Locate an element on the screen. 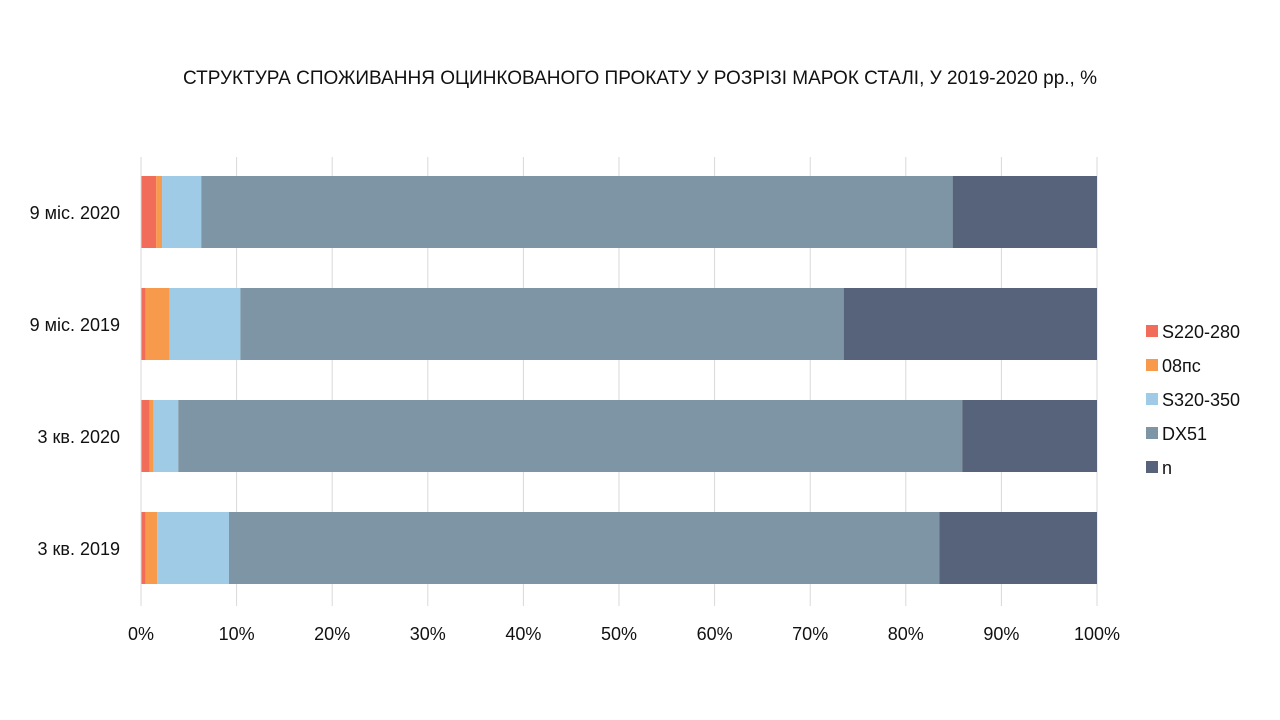 The height and width of the screenshot is (720, 1280). legend-item: n is located at coordinates (1159, 468).